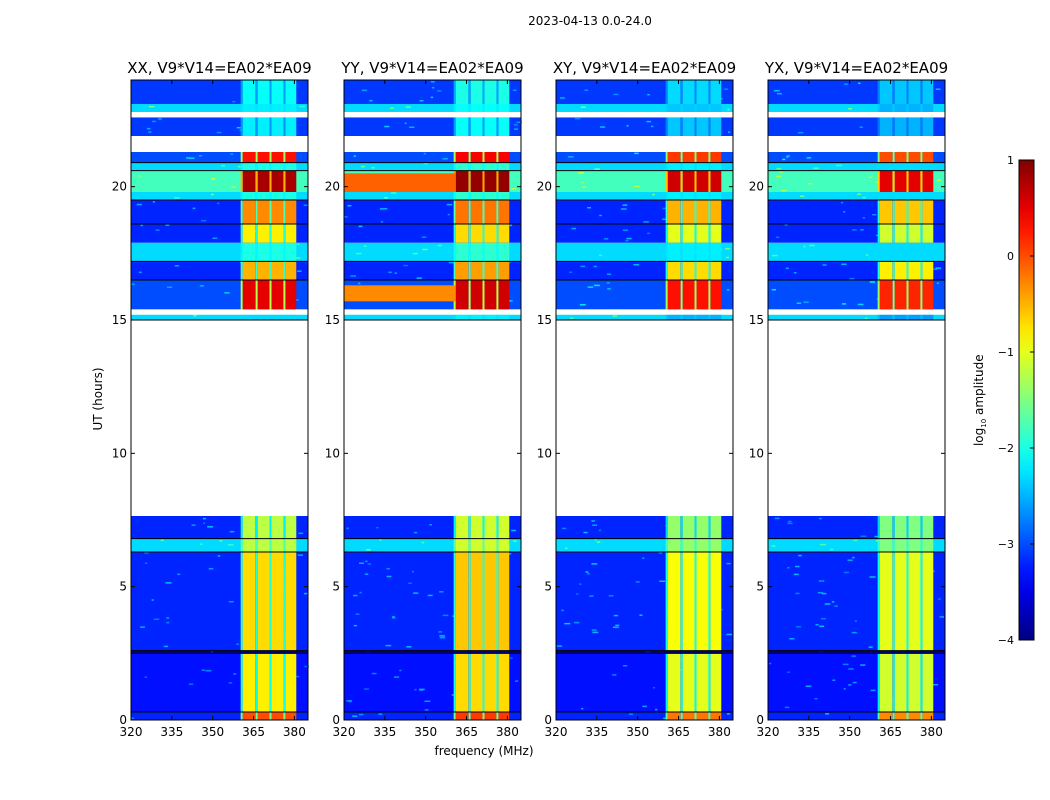  I want to click on flagged-band, so click(432, 144).